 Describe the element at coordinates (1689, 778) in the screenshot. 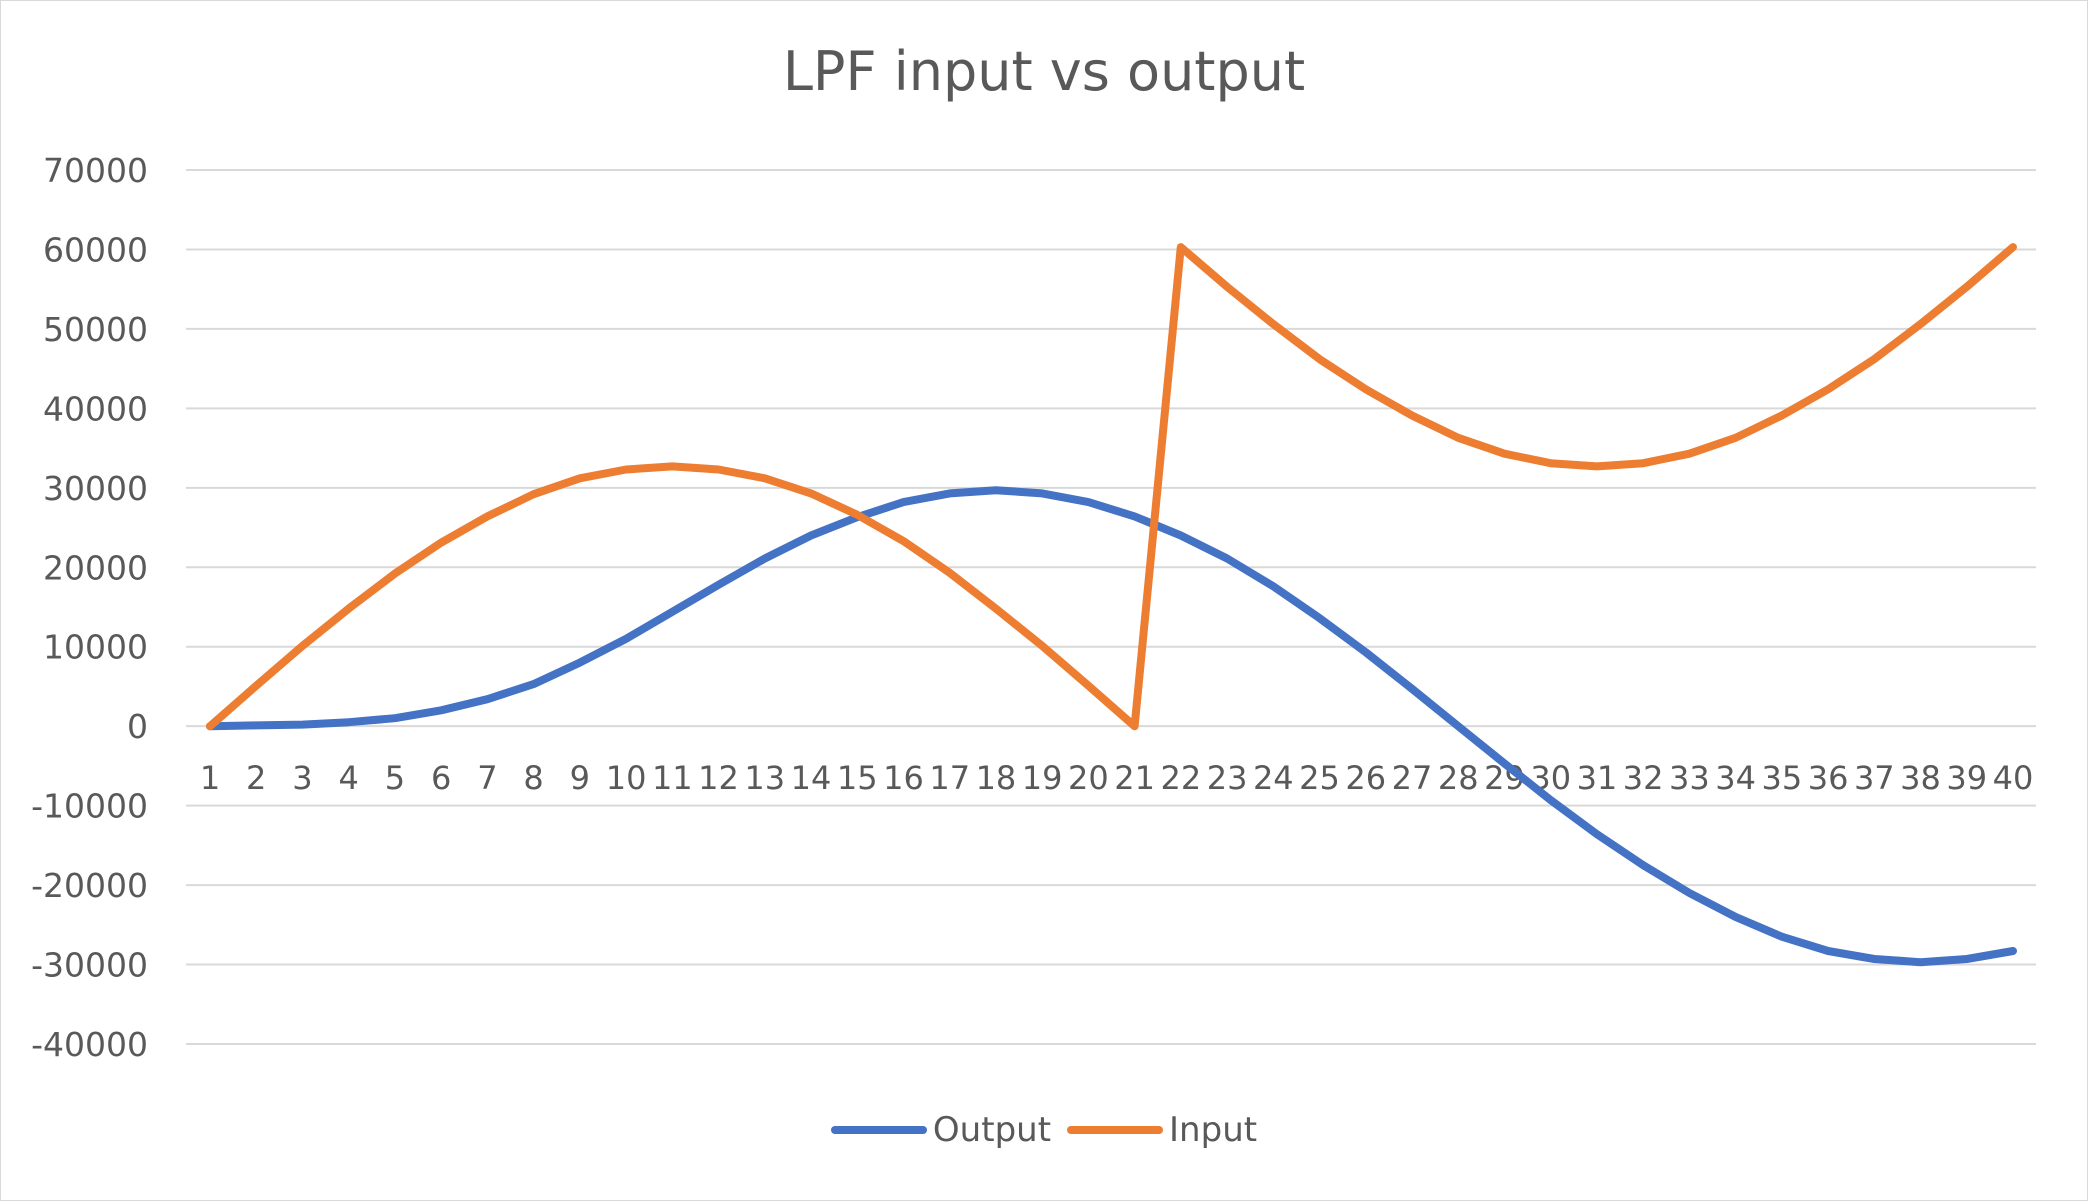

I see `x-tick-label: 33` at that location.